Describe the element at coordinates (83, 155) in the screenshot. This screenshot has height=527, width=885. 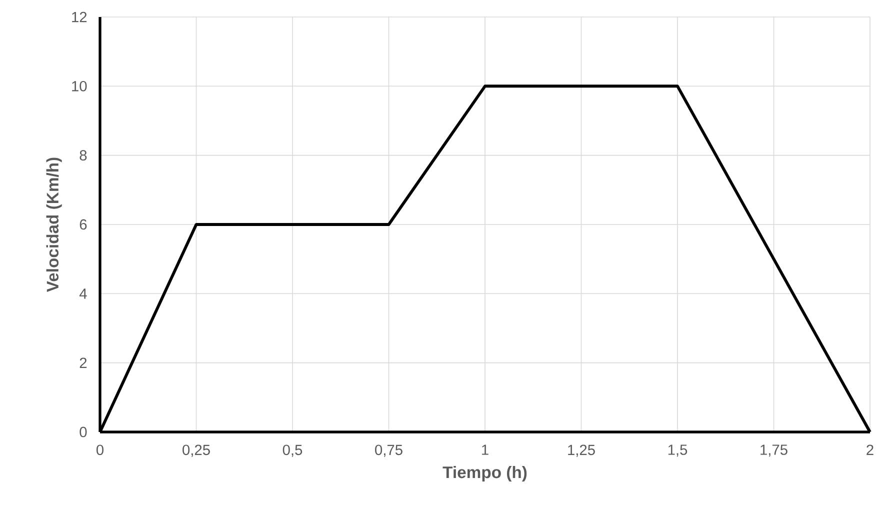
I see `y-tick-label: 8` at that location.